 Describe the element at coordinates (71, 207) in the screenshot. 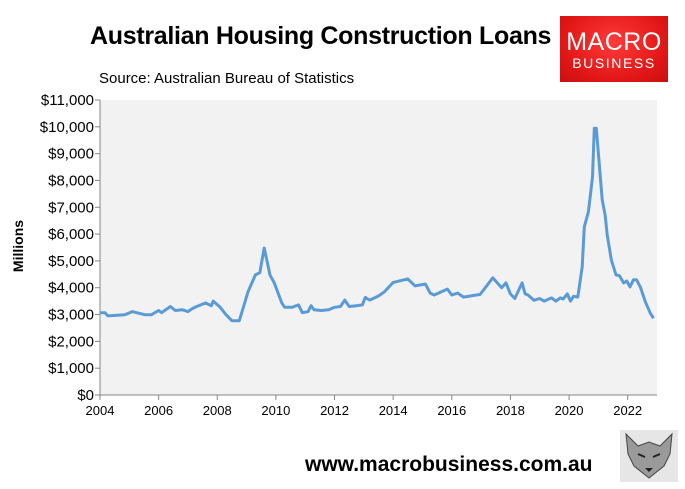

I see `y-tick-label: $7,000` at that location.